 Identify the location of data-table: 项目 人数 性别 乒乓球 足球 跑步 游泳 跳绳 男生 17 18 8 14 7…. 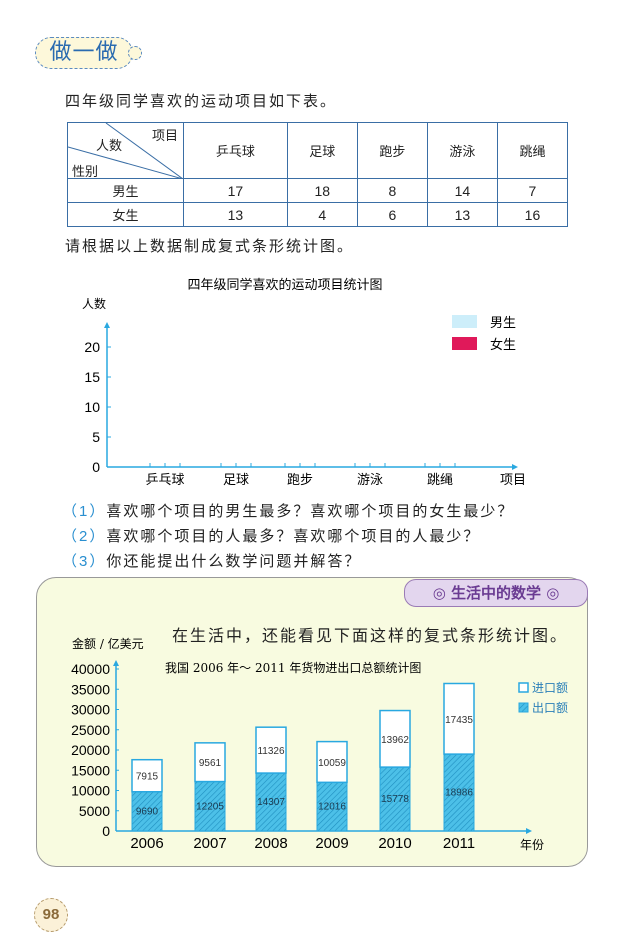
(318, 174).